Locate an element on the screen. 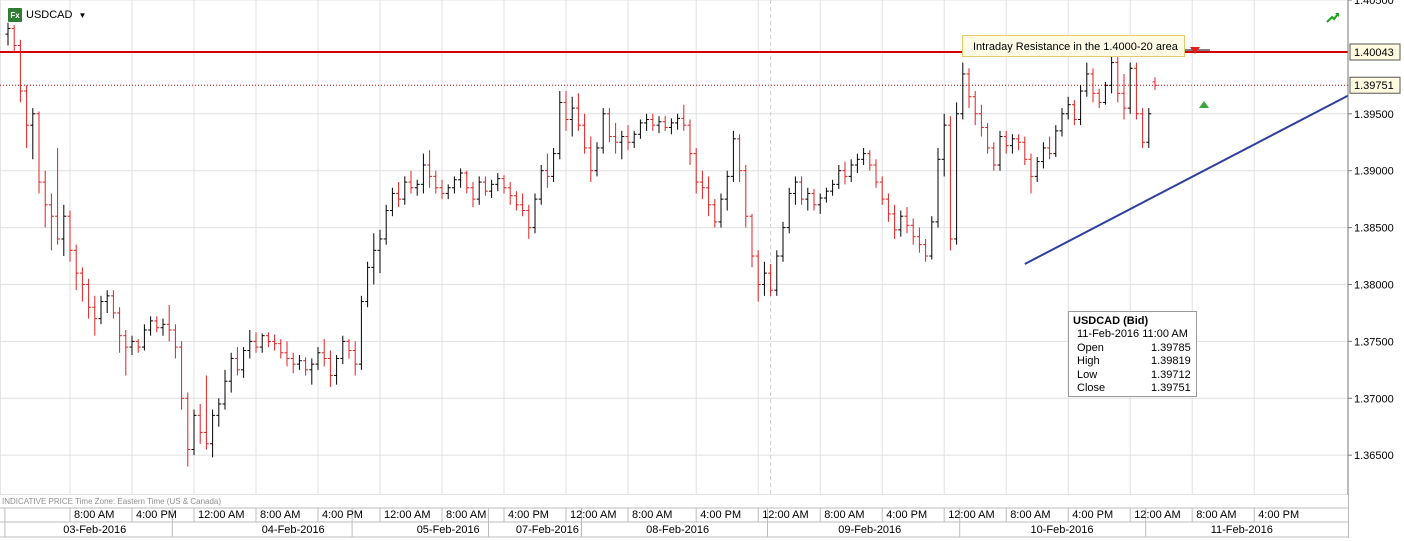 Image resolution: width=1404 pixels, height=541 pixels. fx-icon: Fx is located at coordinates (15, 15).